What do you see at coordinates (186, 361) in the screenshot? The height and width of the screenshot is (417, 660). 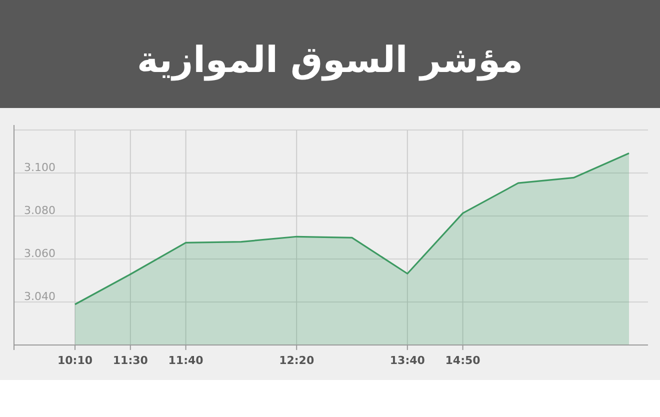 I see `x-tick-label: 11:40` at bounding box center [186, 361].